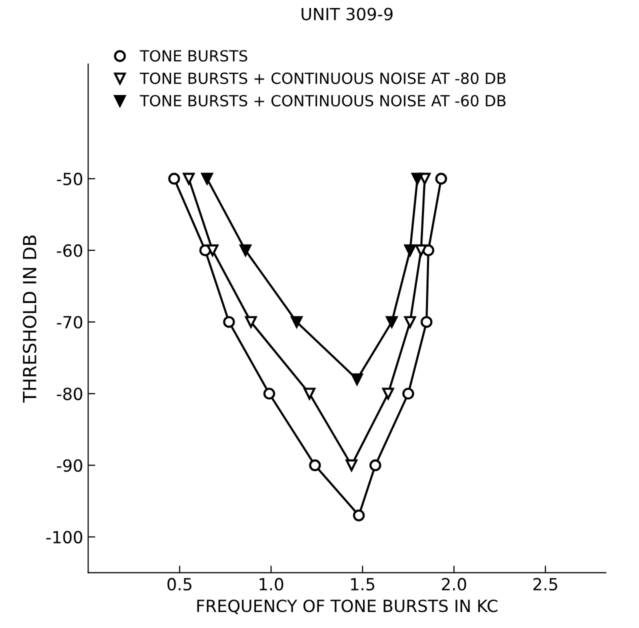 The height and width of the screenshot is (628, 639). Describe the element at coordinates (69, 250) in the screenshot. I see `y-tick-label: -60` at that location.